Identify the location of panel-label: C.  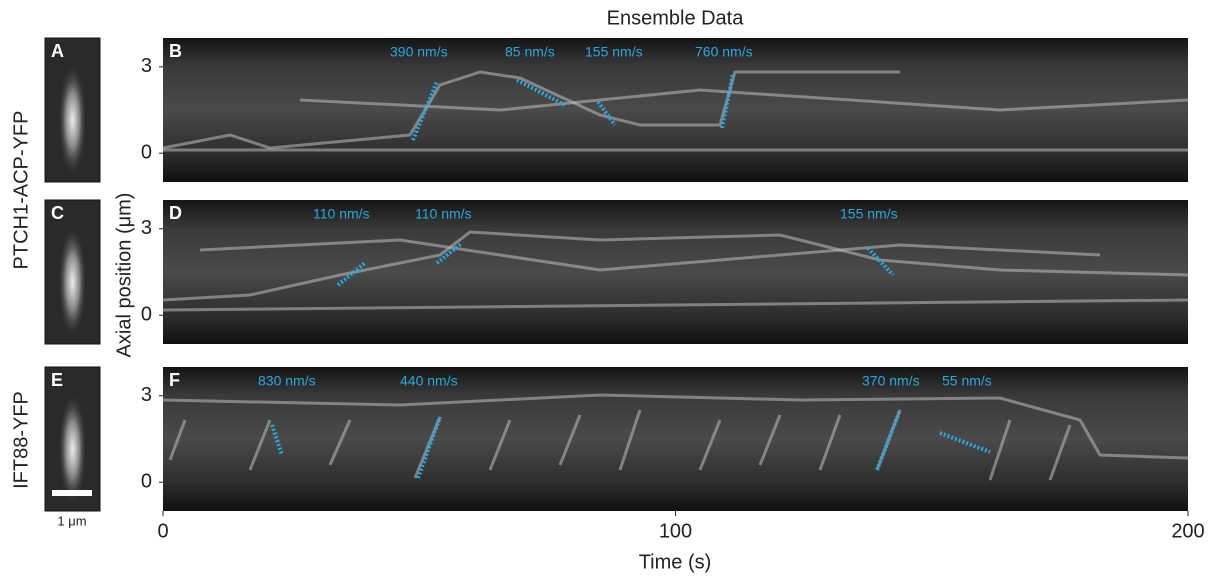
(57, 213).